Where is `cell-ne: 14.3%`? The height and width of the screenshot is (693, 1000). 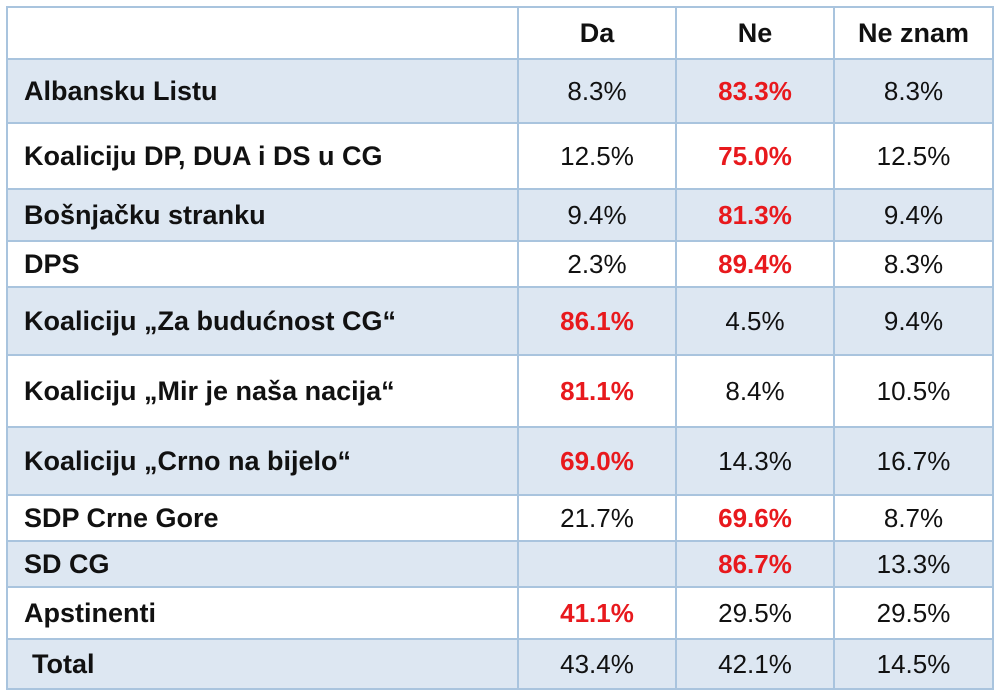
cell-ne: 14.3% is located at coordinates (755, 461).